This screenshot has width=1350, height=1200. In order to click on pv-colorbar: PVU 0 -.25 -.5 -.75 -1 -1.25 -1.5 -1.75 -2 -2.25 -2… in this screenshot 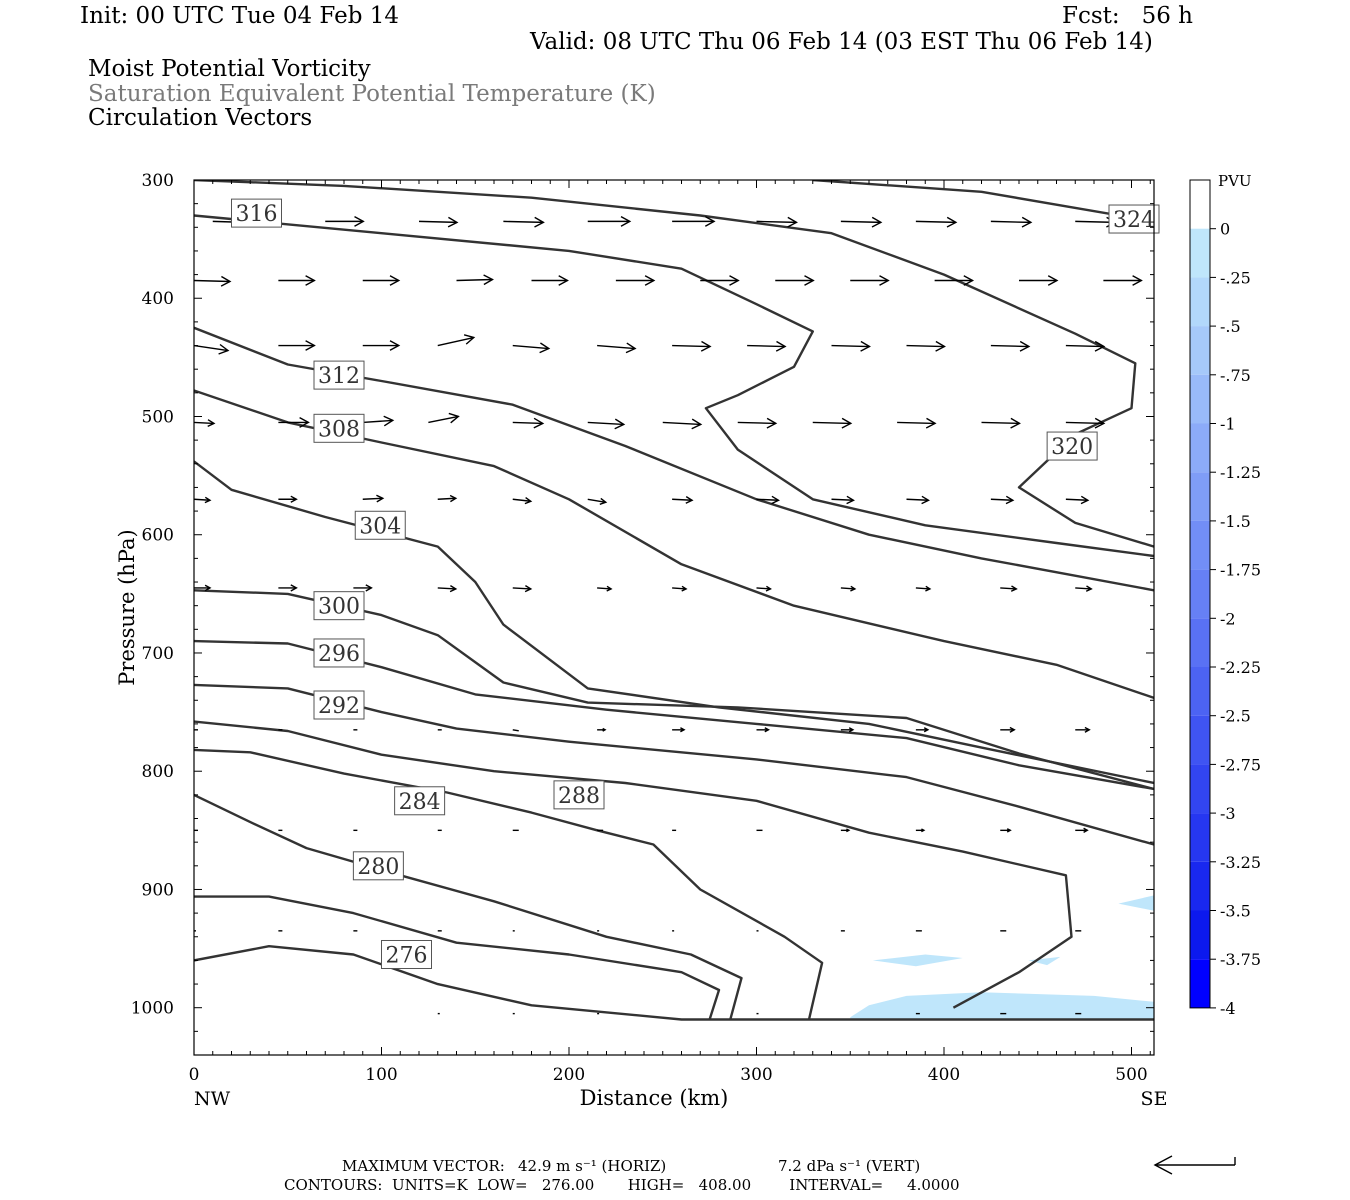, I will do `click(1225, 595)`.